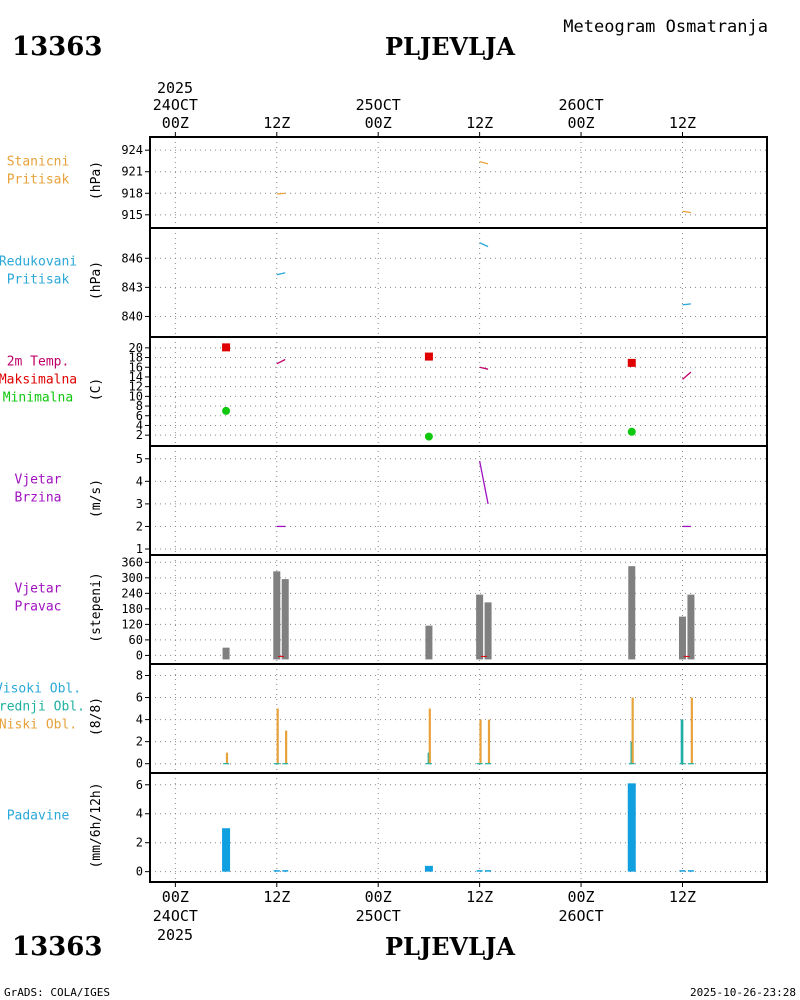 The height and width of the screenshot is (1000, 800). What do you see at coordinates (175, 88) in the screenshot?
I see `year-label-top: 2025` at bounding box center [175, 88].